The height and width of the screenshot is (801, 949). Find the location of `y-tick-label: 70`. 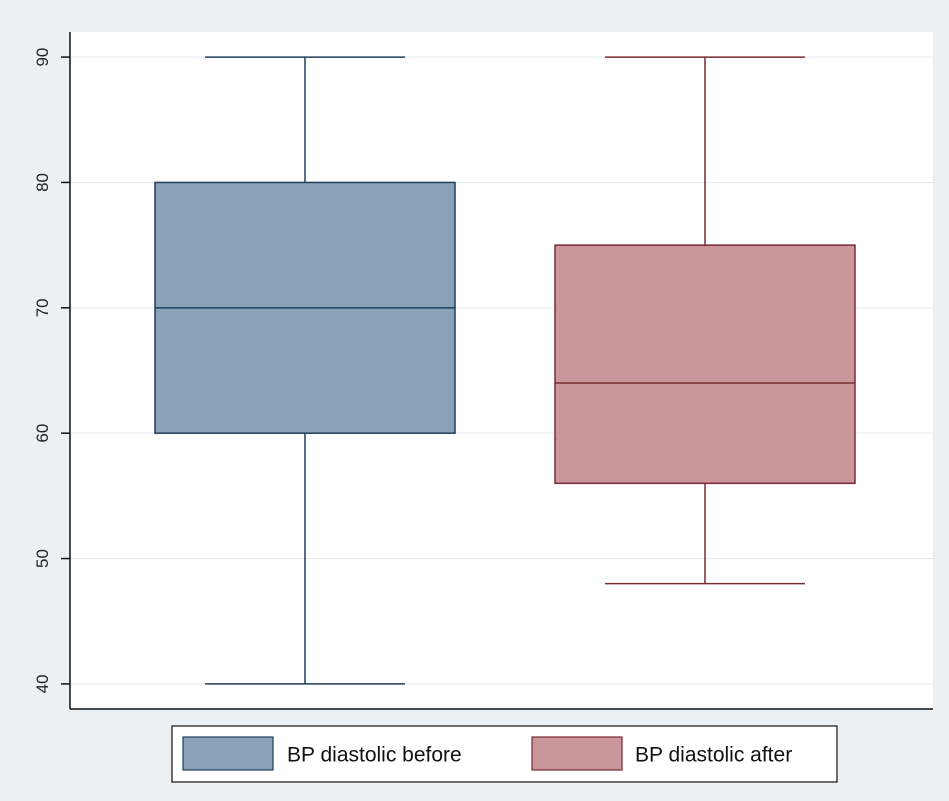

y-tick-label: 70 is located at coordinates (42, 307).